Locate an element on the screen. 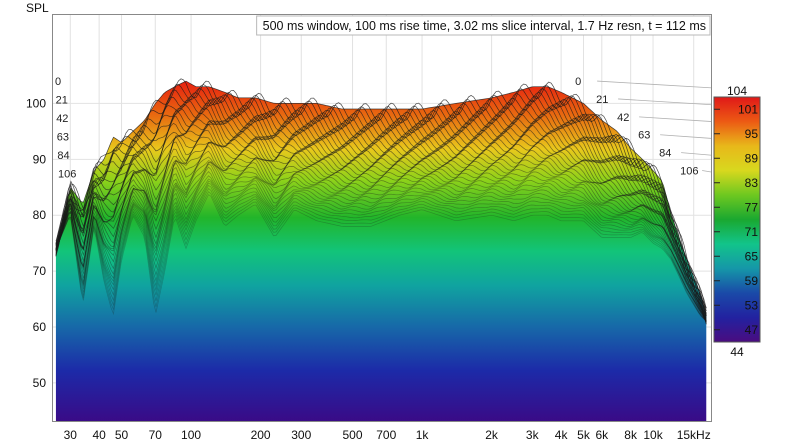 The image size is (800, 446). colorbar-scale is located at coordinates (737, 219).